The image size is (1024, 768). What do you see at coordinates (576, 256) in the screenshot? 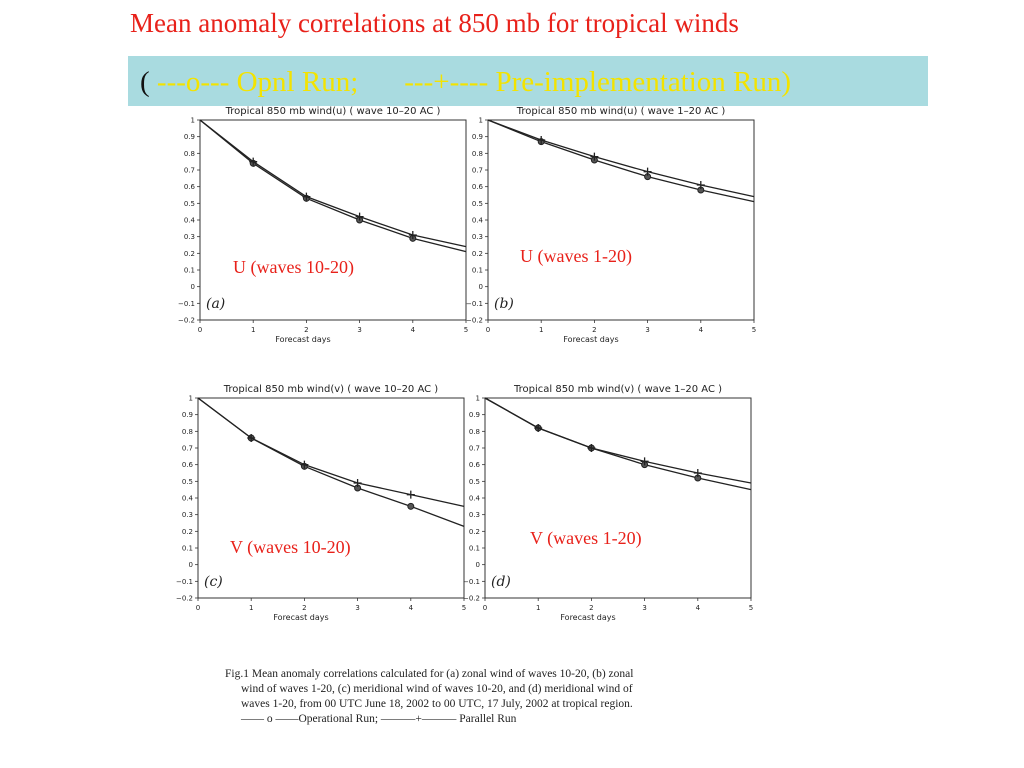
I see `panel-b-label: U (waves 1-20)` at bounding box center [576, 256].